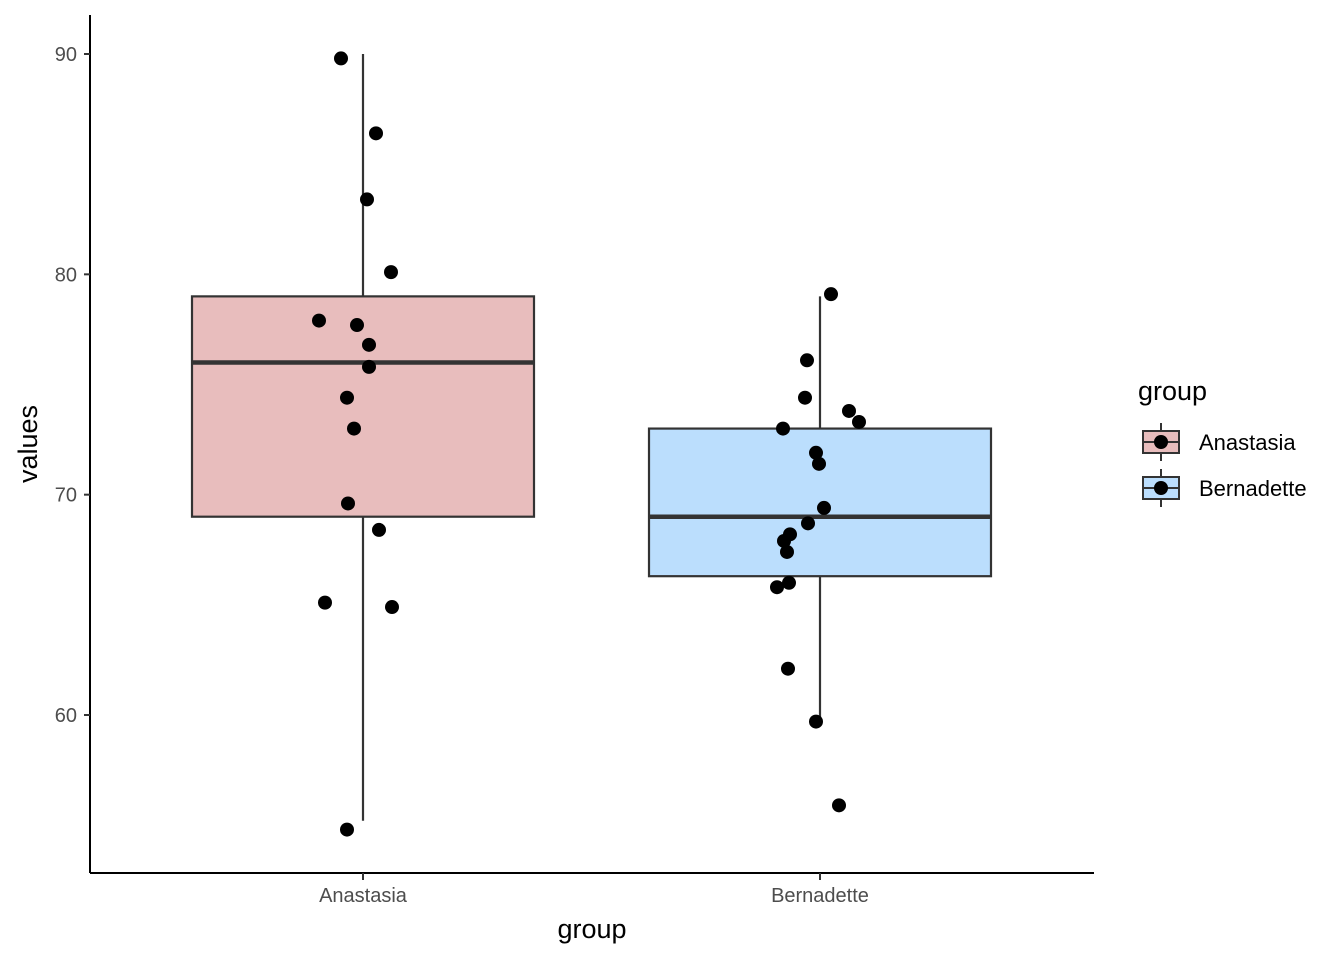  Describe the element at coordinates (66, 496) in the screenshot. I see `y-tick-label: 70` at that location.